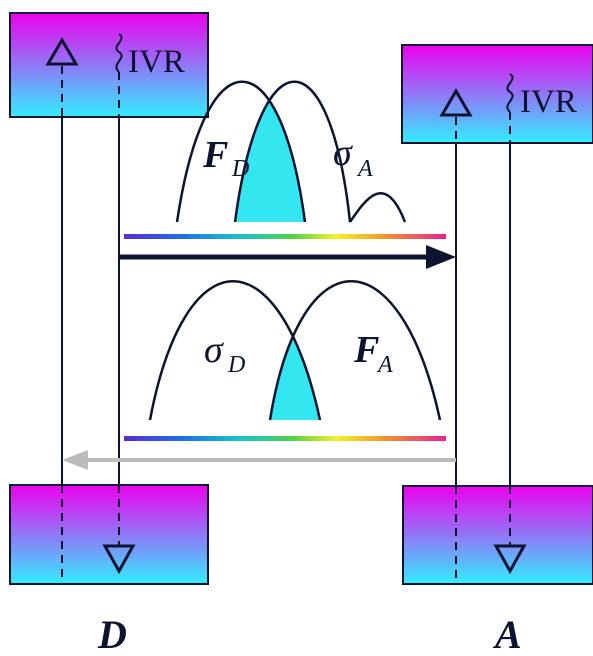 The height and width of the screenshot is (656, 593). What do you see at coordinates (366, 350) in the screenshot?
I see `acceptor-emission-label: F` at bounding box center [366, 350].